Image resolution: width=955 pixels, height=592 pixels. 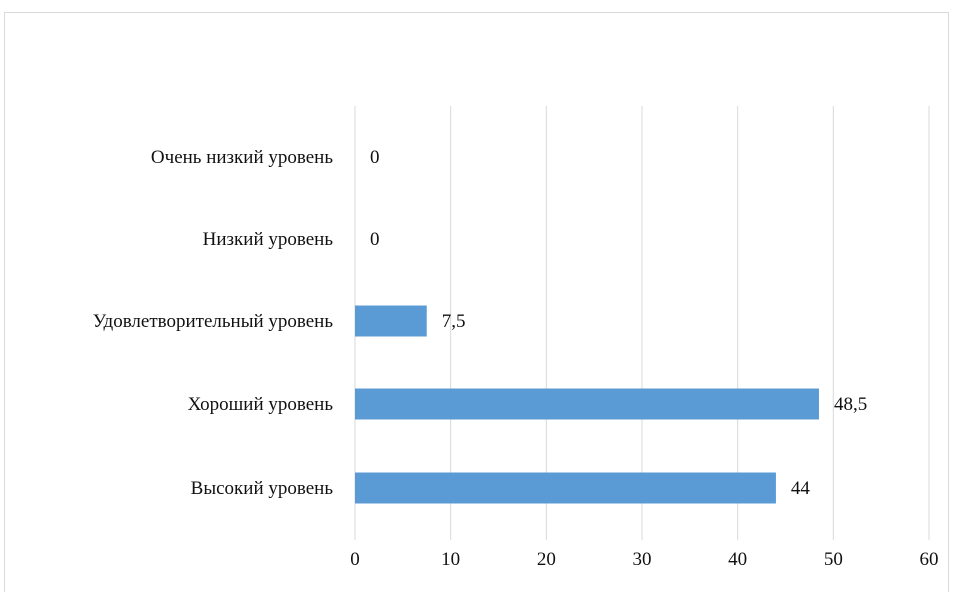 I want to click on value-label: 7,5, so click(x=454, y=321).